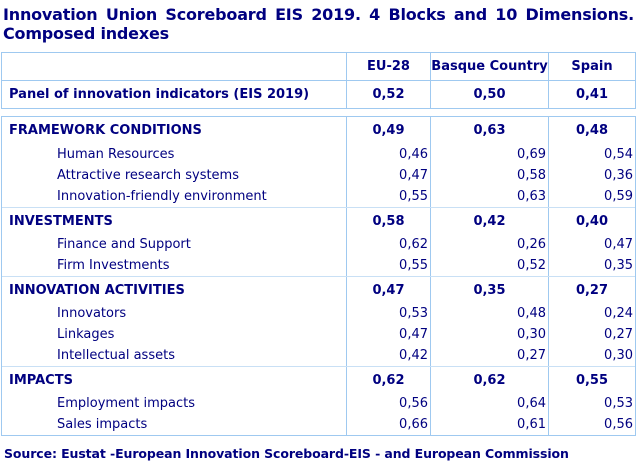 This screenshot has height=469, width=637. I want to click on section-row: IMPACTS 0,62 0,62 0,55, so click(318, 379).